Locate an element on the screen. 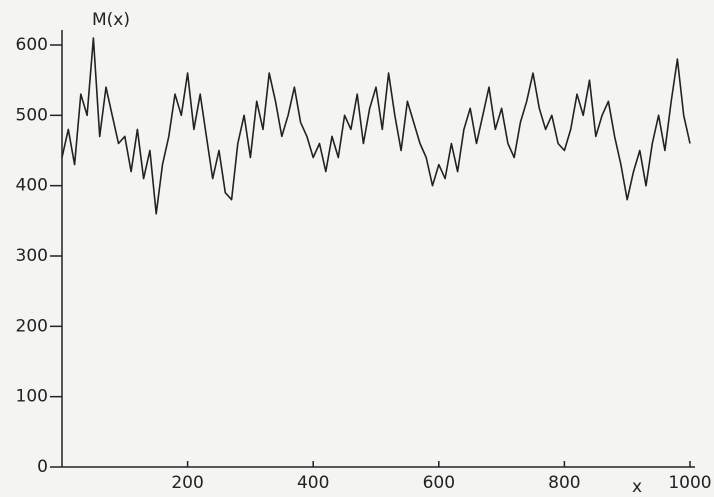 This screenshot has height=497, width=714. x-tick-label: 800 is located at coordinates (564, 483).